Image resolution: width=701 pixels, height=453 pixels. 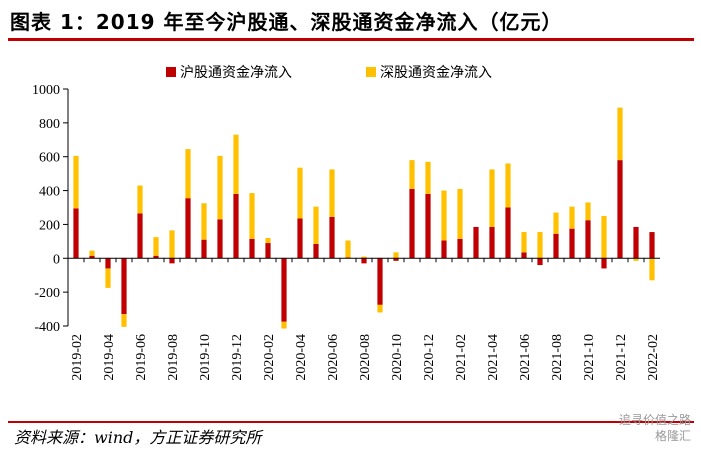 What do you see at coordinates (329, 73) in the screenshot?
I see `chart-legend: 沪股通资金净流入 深股通资金净流入` at bounding box center [329, 73].